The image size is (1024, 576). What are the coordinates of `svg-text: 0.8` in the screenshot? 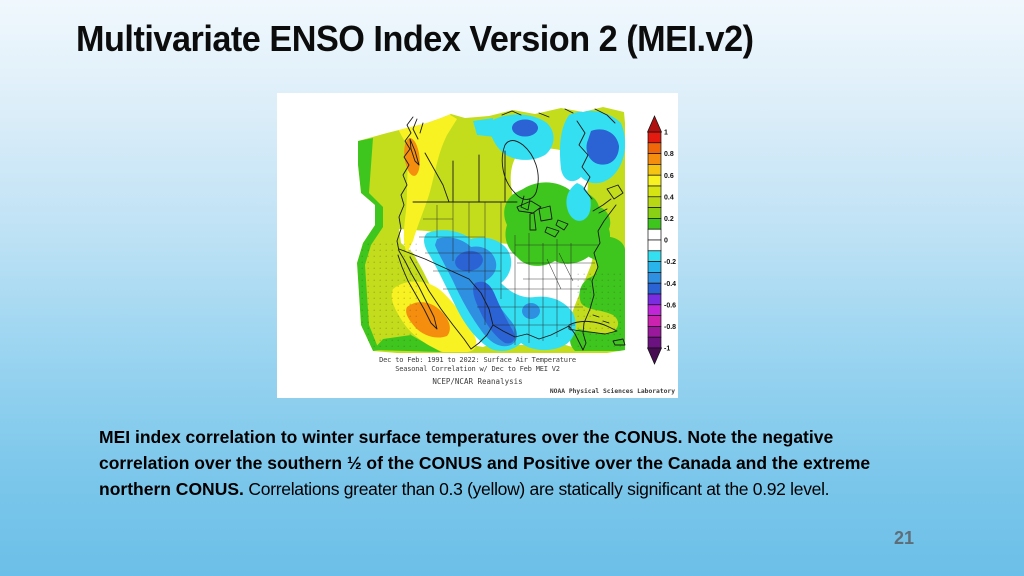 It's located at (669, 154).